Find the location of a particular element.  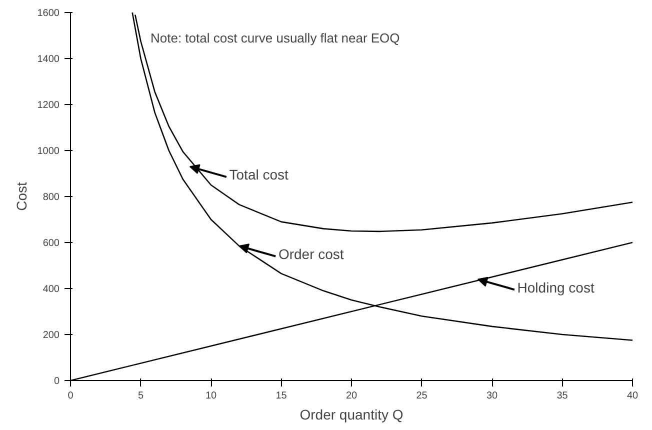

annotation: Order cost is located at coordinates (311, 254).